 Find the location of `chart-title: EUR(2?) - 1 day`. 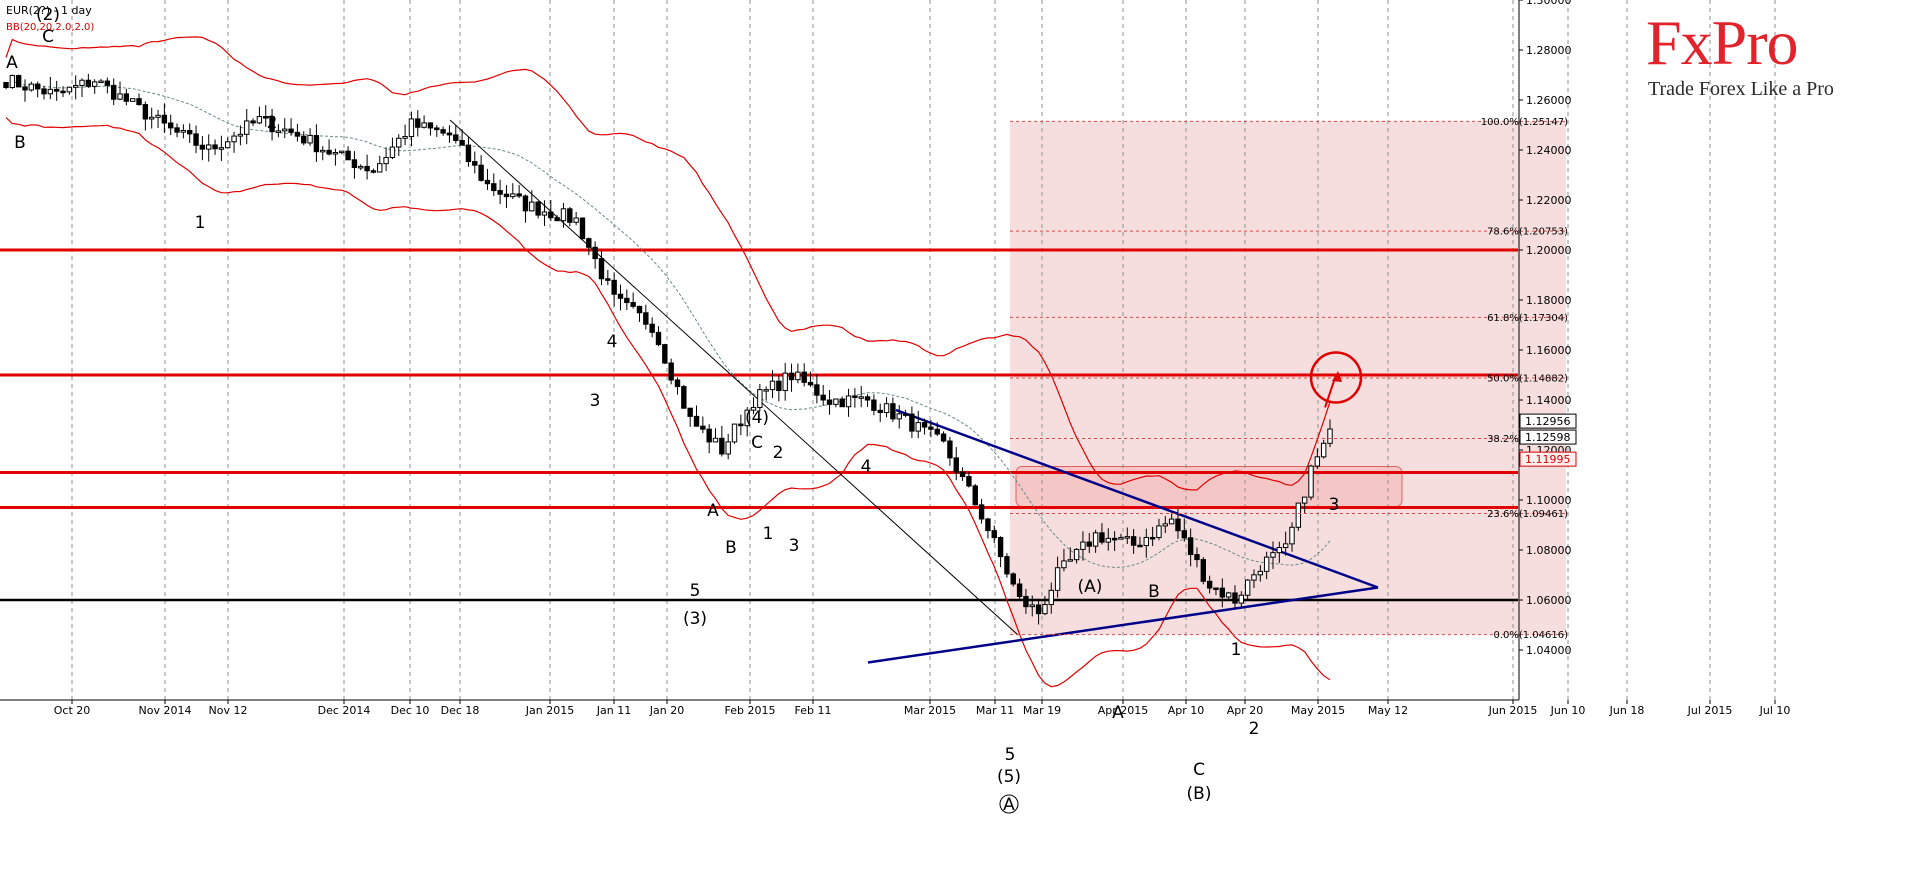

chart-title: EUR(2?) - 1 day is located at coordinates (49, 10).